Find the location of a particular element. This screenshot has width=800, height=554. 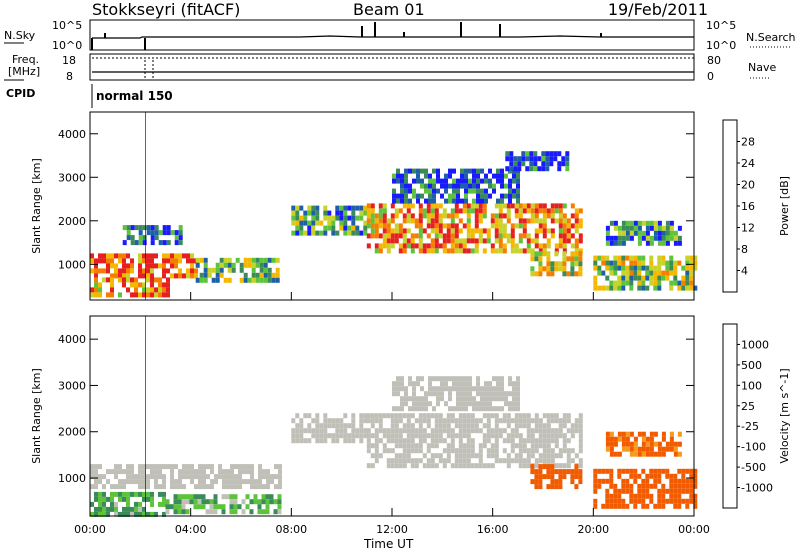

x-tick-label: 00:00 is located at coordinates (90, 529).